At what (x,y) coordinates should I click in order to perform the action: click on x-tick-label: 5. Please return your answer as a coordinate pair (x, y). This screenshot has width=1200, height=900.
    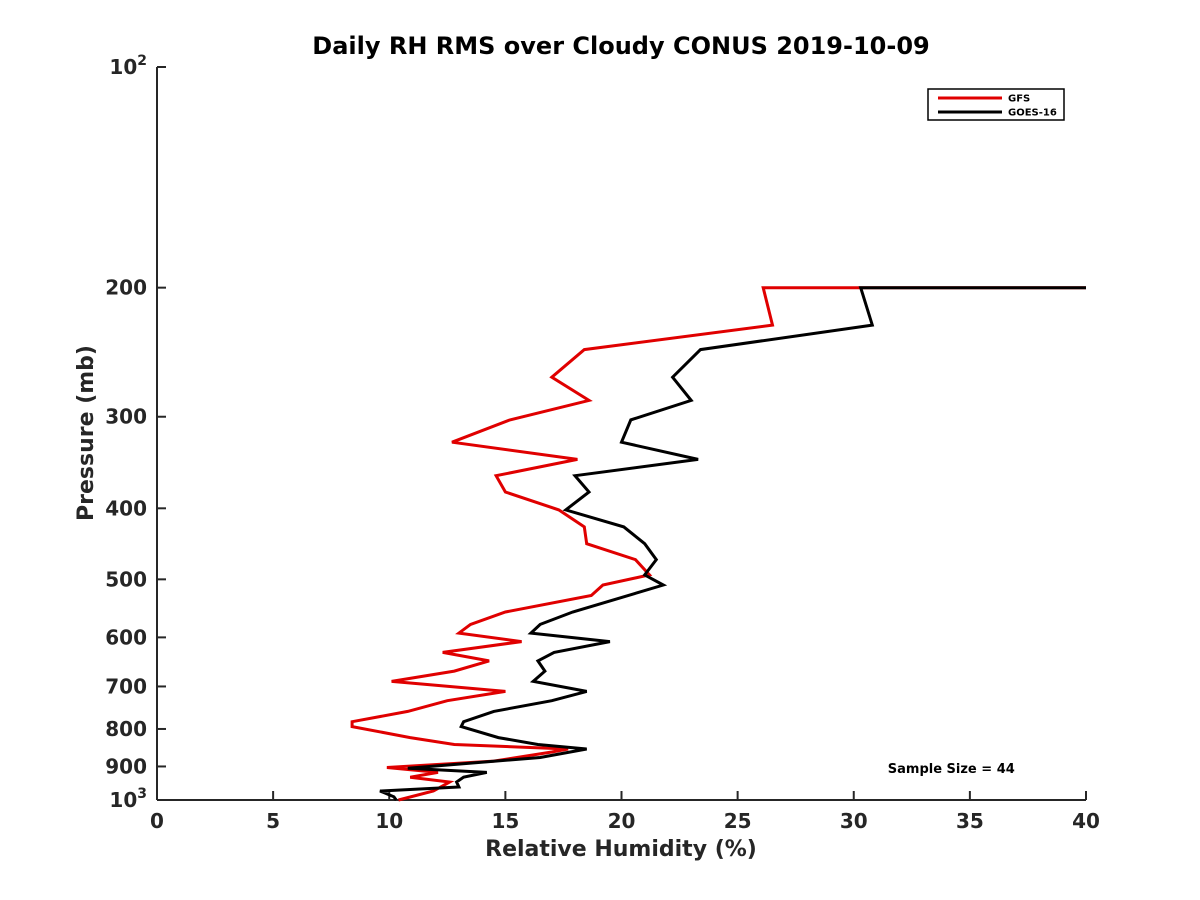
    Looking at the image, I should click on (273, 821).